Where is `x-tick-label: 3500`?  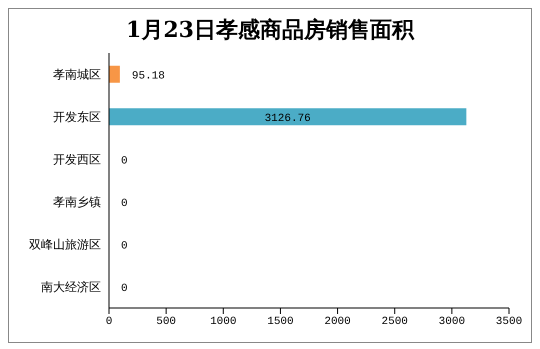
x-tick-label: 3500 is located at coordinates (509, 322).